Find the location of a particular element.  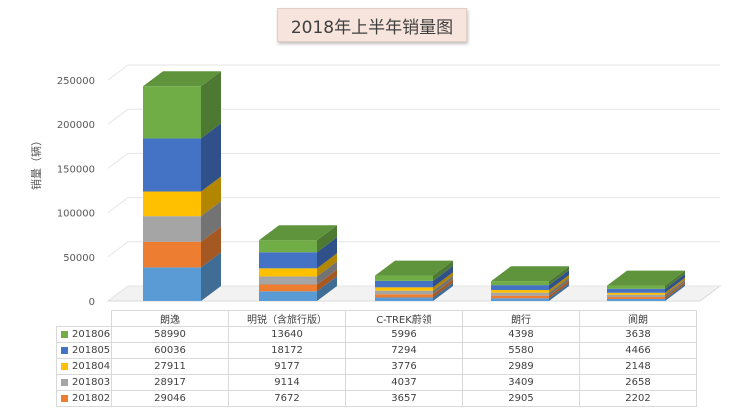

table-value-cell: 58990 is located at coordinates (170, 334).